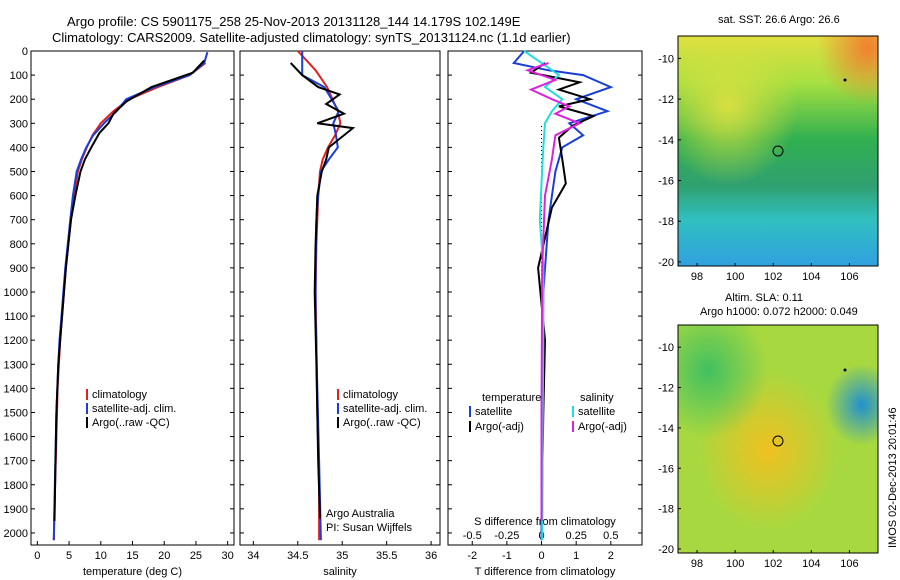 This screenshot has width=900, height=580. I want to click on sst-map-title: sat. SST: 26.6 Argo: 26.6, so click(779, 20).